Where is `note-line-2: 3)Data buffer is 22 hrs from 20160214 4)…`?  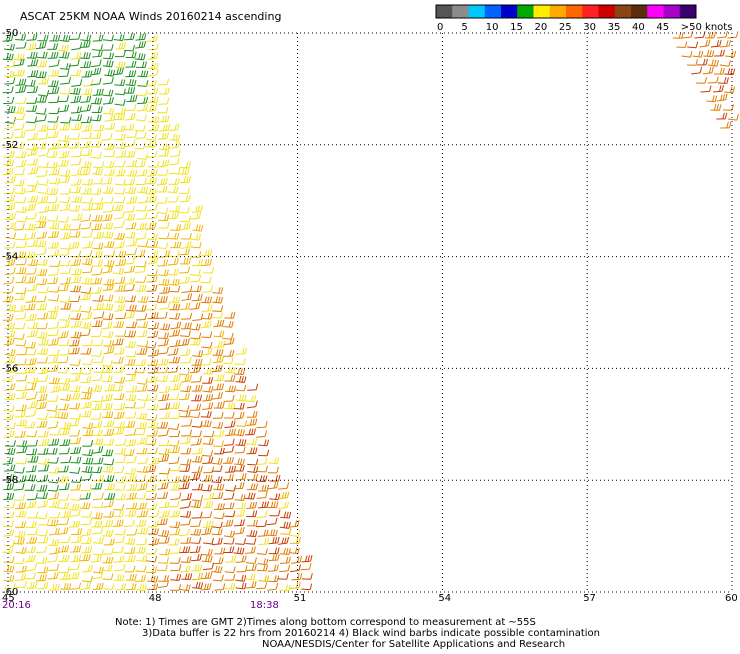 note-line-2: 3)Data buffer is 22 hrs from 20160214 4)… is located at coordinates (371, 633).